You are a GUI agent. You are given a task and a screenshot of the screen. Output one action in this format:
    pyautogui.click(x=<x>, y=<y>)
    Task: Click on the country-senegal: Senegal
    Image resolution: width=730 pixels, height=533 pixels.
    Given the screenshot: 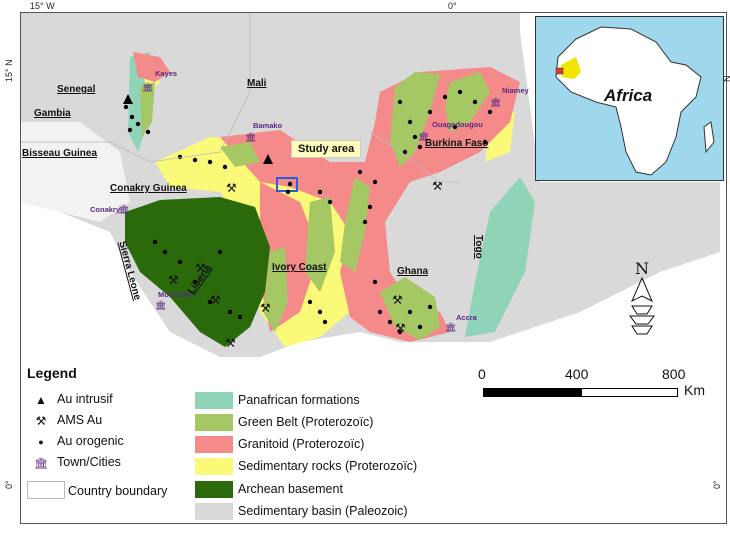 What is the action you would take?
    pyautogui.click(x=76, y=89)
    